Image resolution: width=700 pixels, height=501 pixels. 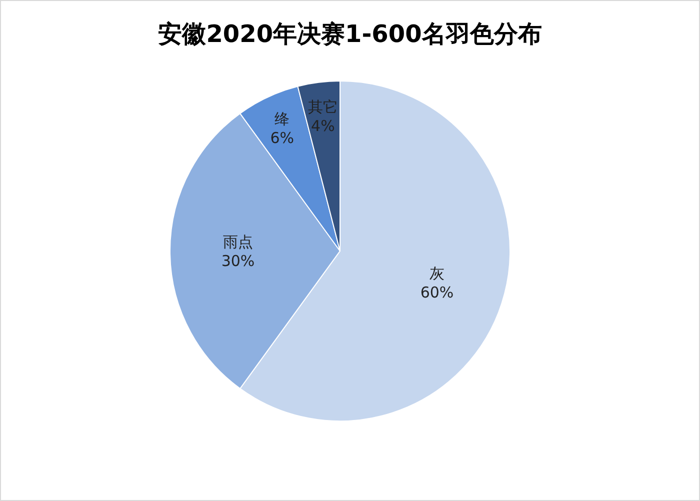 What do you see at coordinates (238, 242) in the screenshot?
I see `slice-label: 雨点` at bounding box center [238, 242].